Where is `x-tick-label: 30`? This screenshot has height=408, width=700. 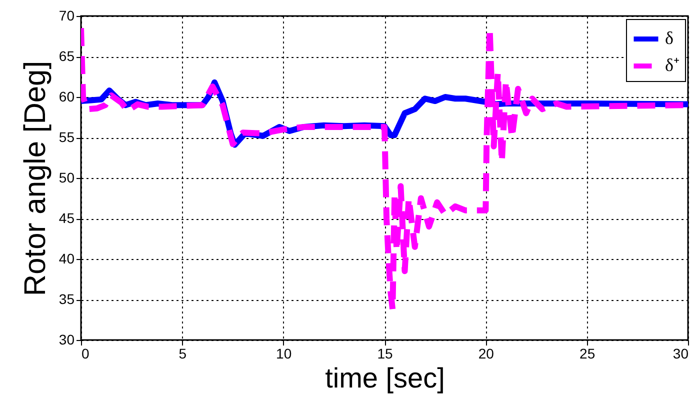
x-tick-label: 30 is located at coordinates (680, 354).